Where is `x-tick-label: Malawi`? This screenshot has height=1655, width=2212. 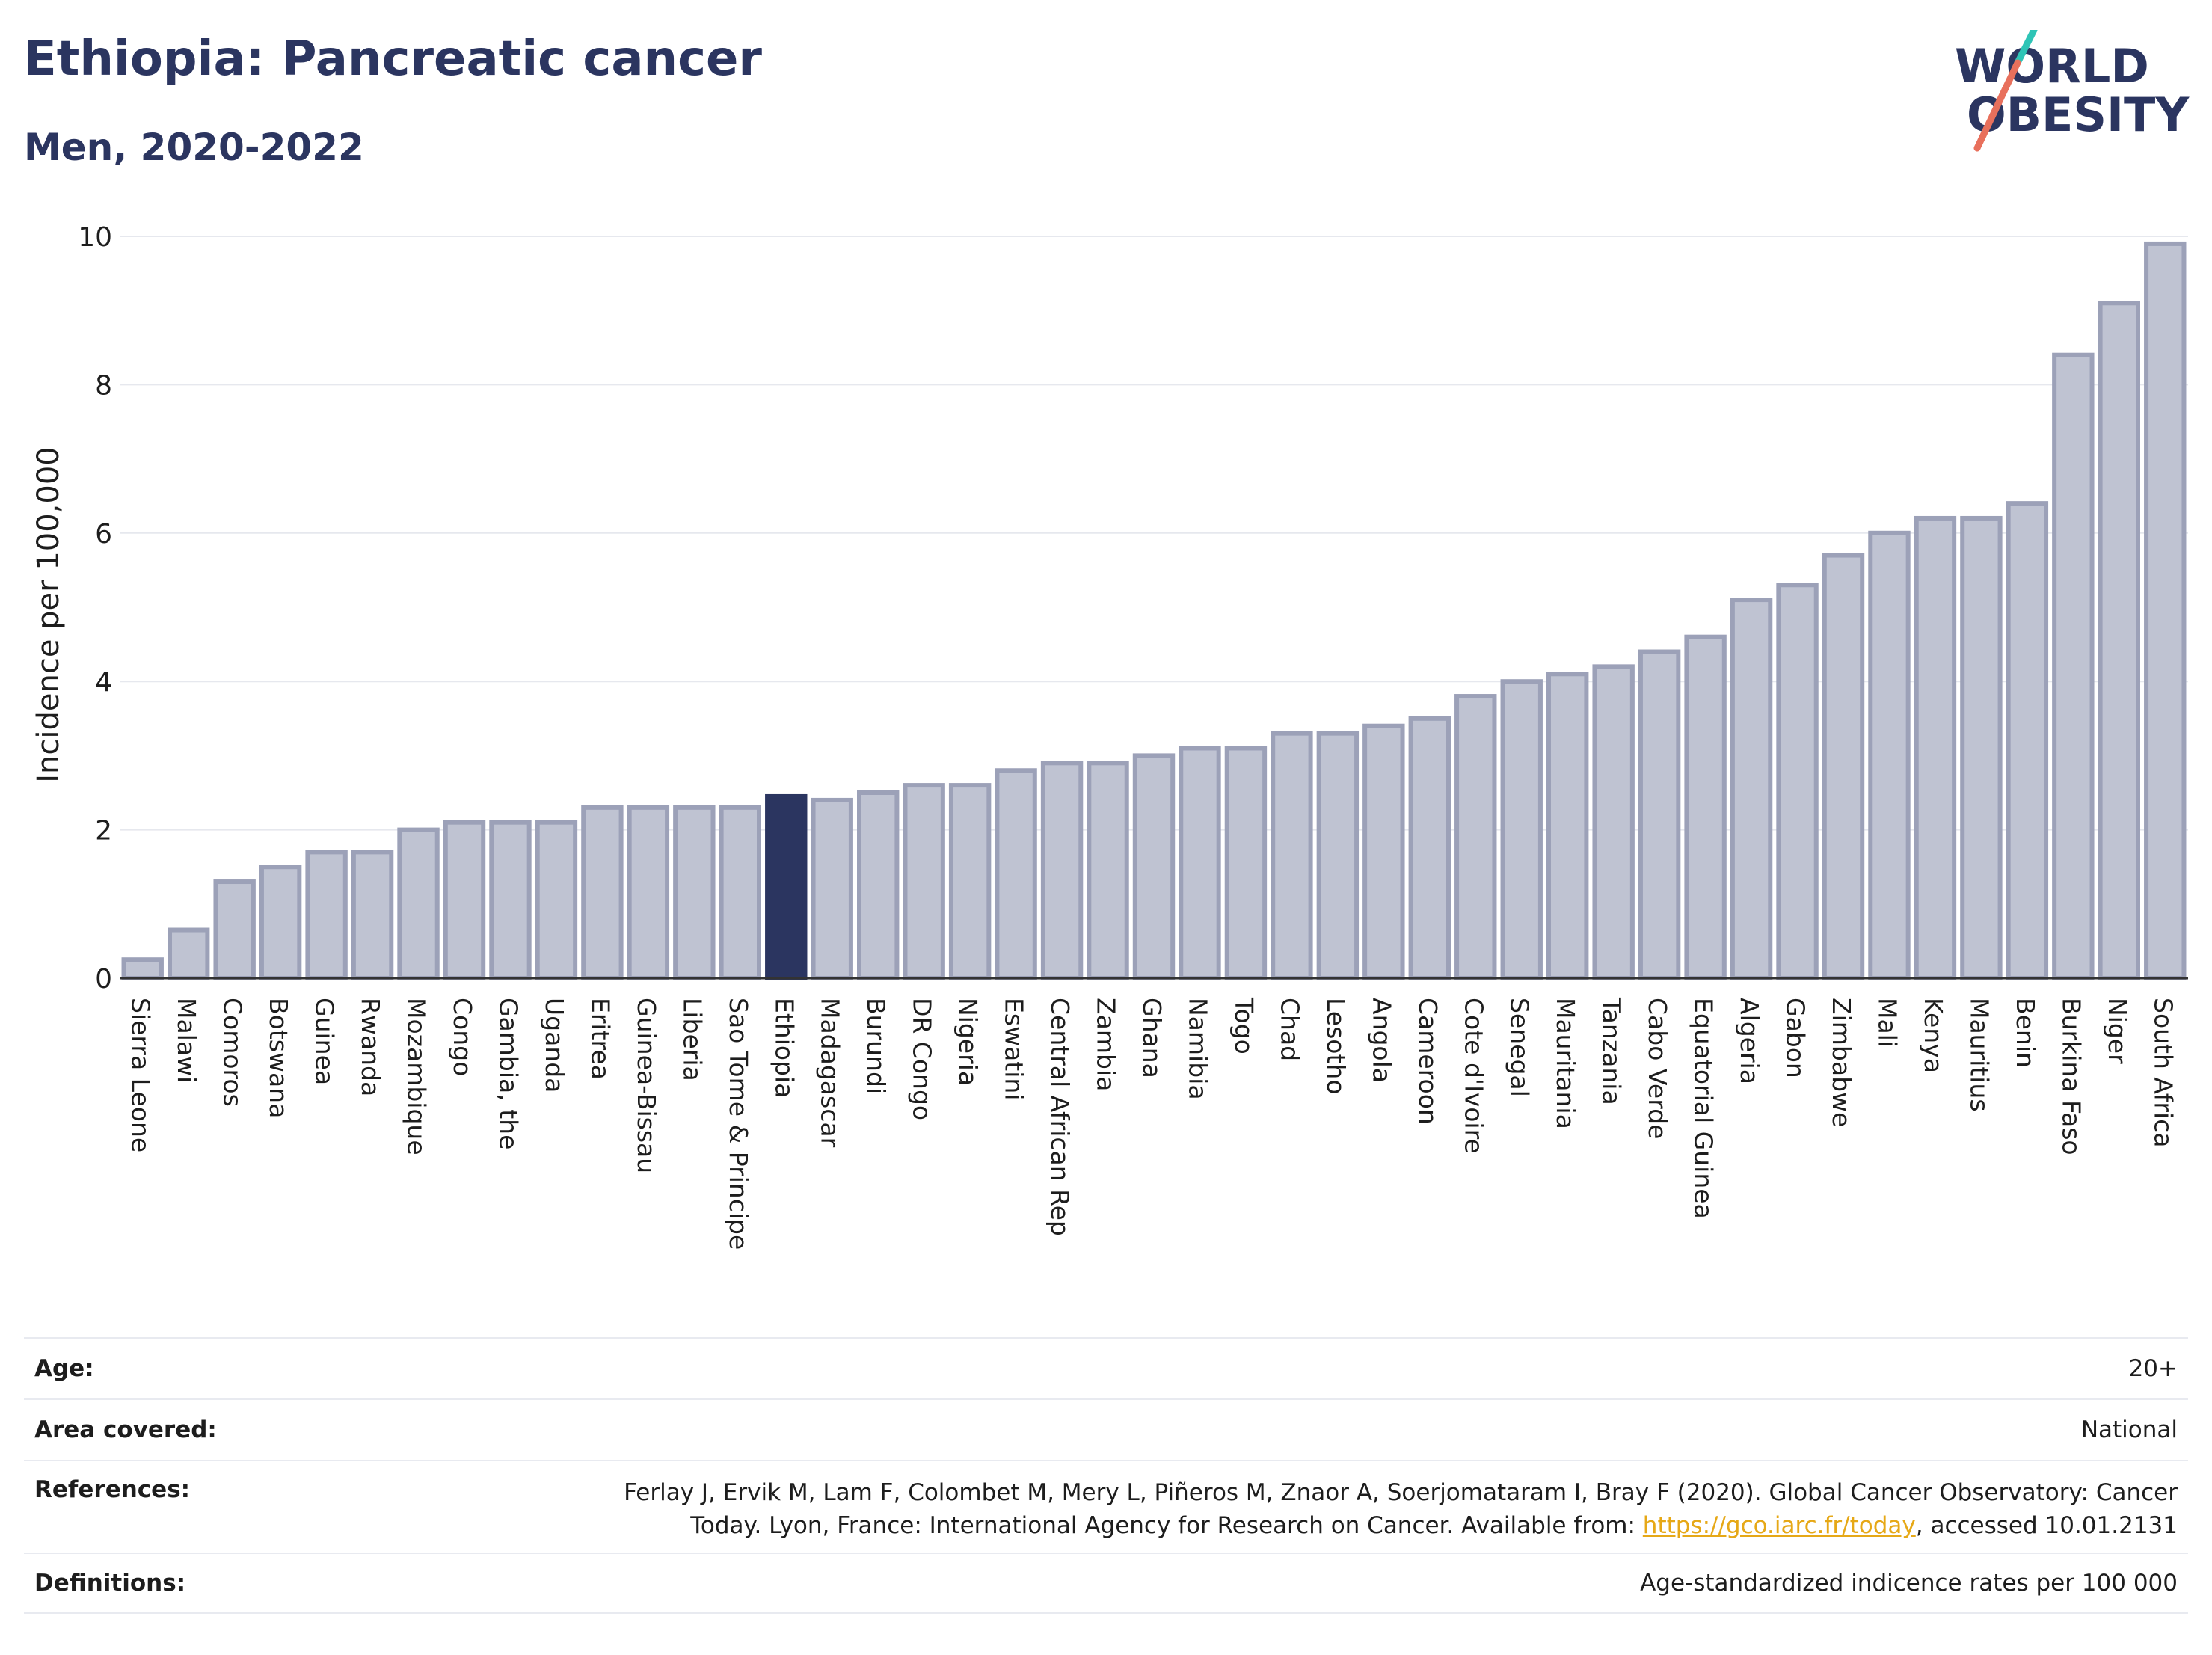 x-tick-label: Malawi is located at coordinates (186, 1040).